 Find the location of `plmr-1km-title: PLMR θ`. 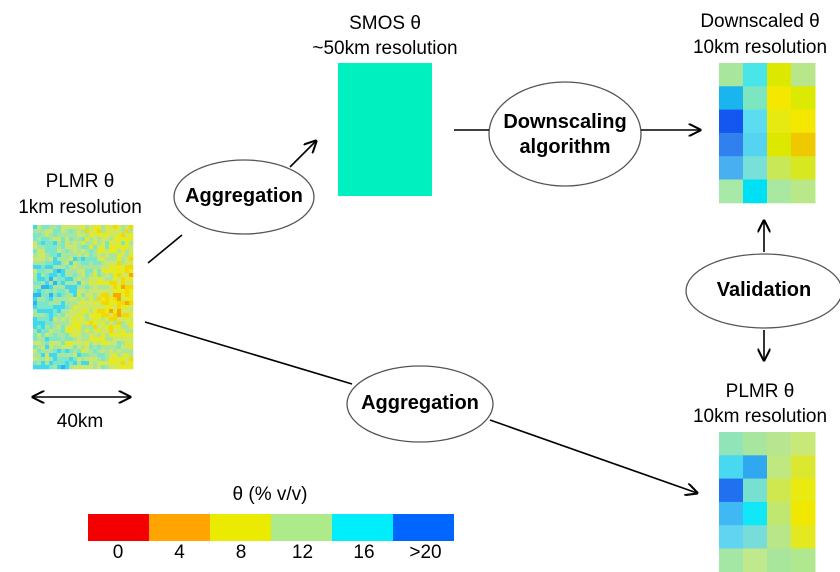

plmr-1km-title: PLMR θ is located at coordinates (80, 181).